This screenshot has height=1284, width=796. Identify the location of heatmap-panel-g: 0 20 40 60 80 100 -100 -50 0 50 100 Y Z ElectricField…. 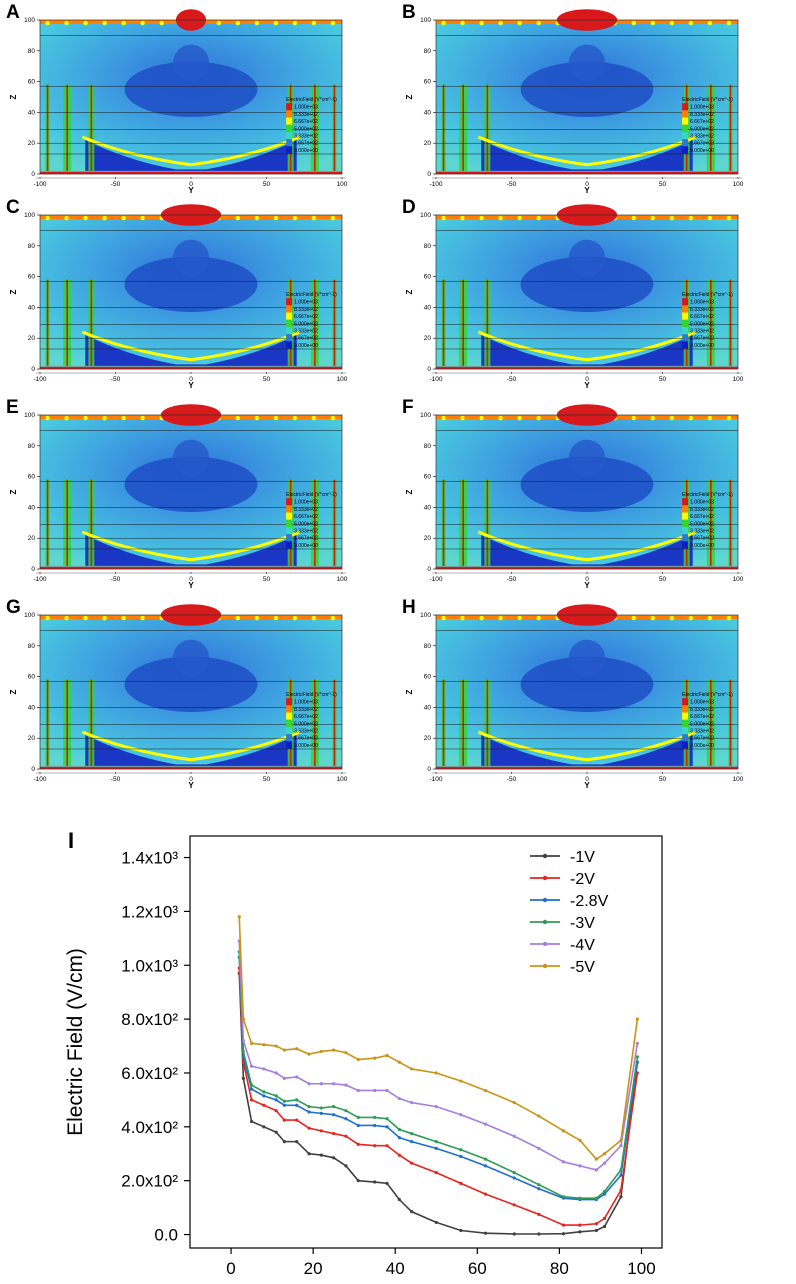
(176, 692).